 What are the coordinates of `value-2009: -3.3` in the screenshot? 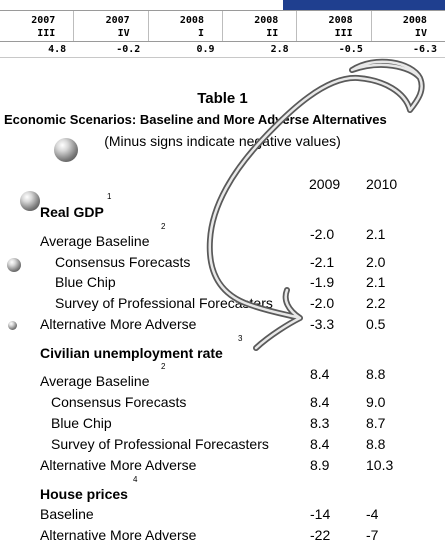 It's located at (322, 324).